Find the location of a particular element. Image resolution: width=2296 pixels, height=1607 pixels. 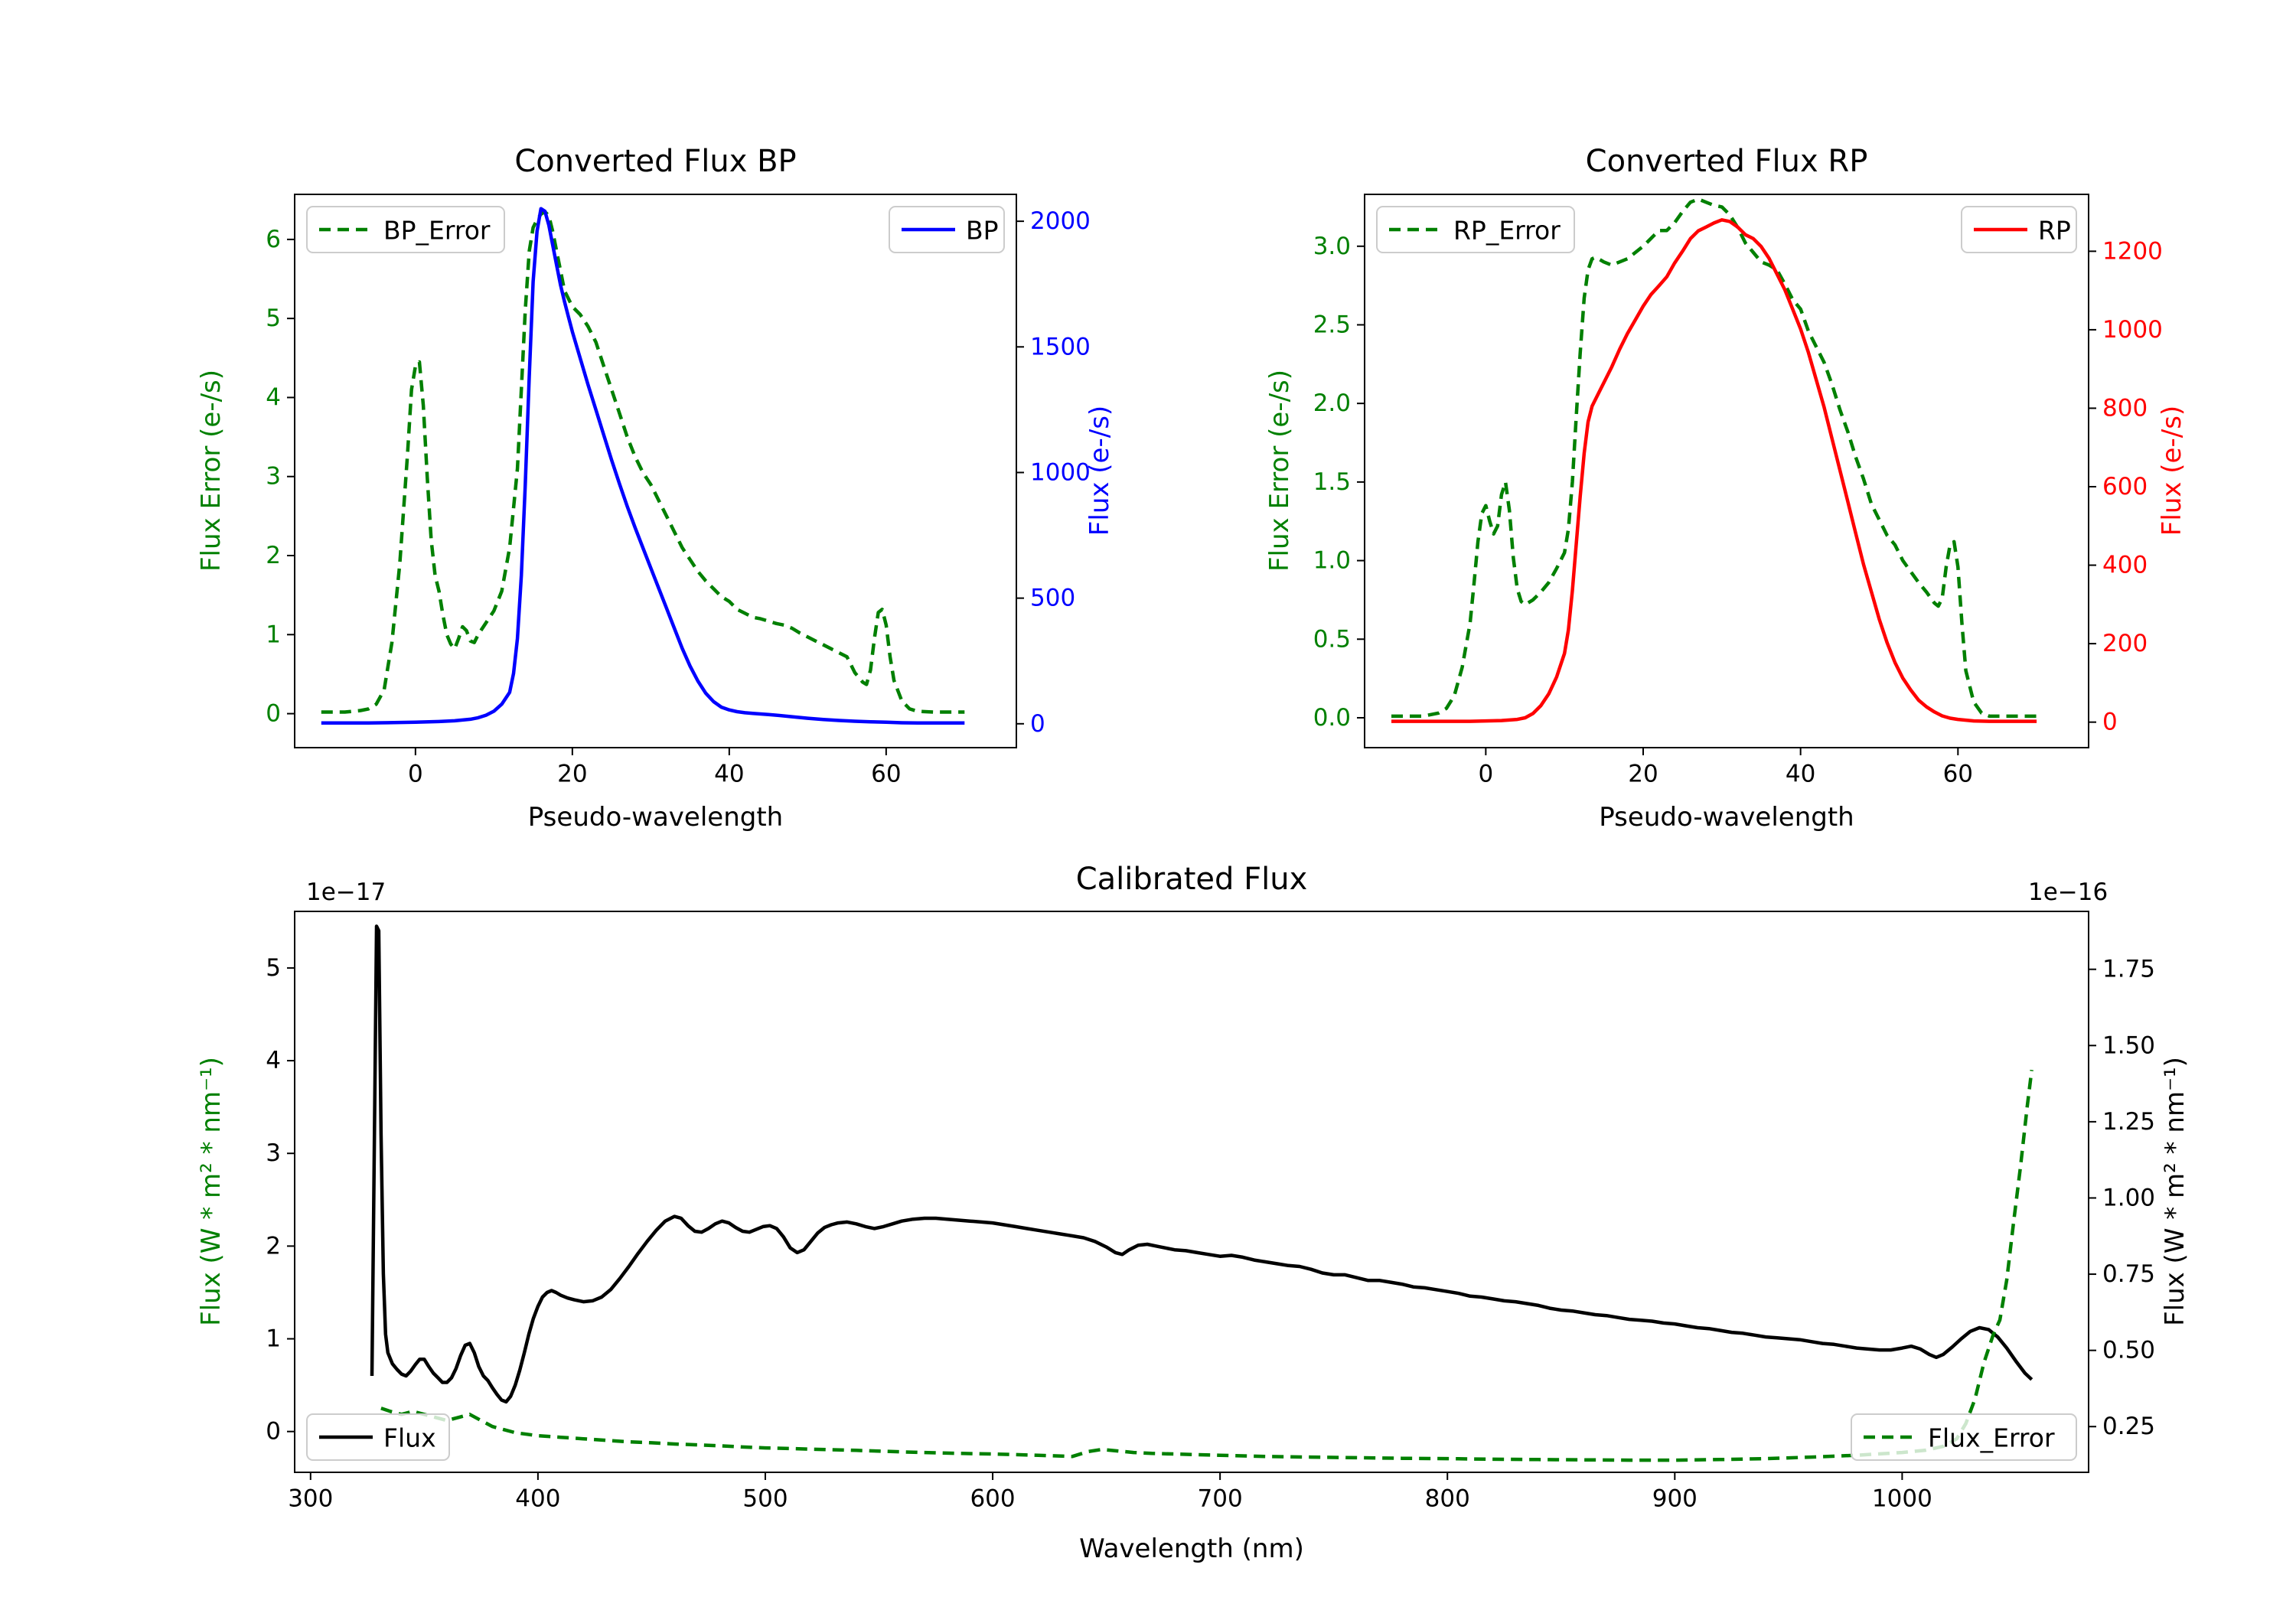

left-tick-label: 0.5 is located at coordinates (1332, 639).